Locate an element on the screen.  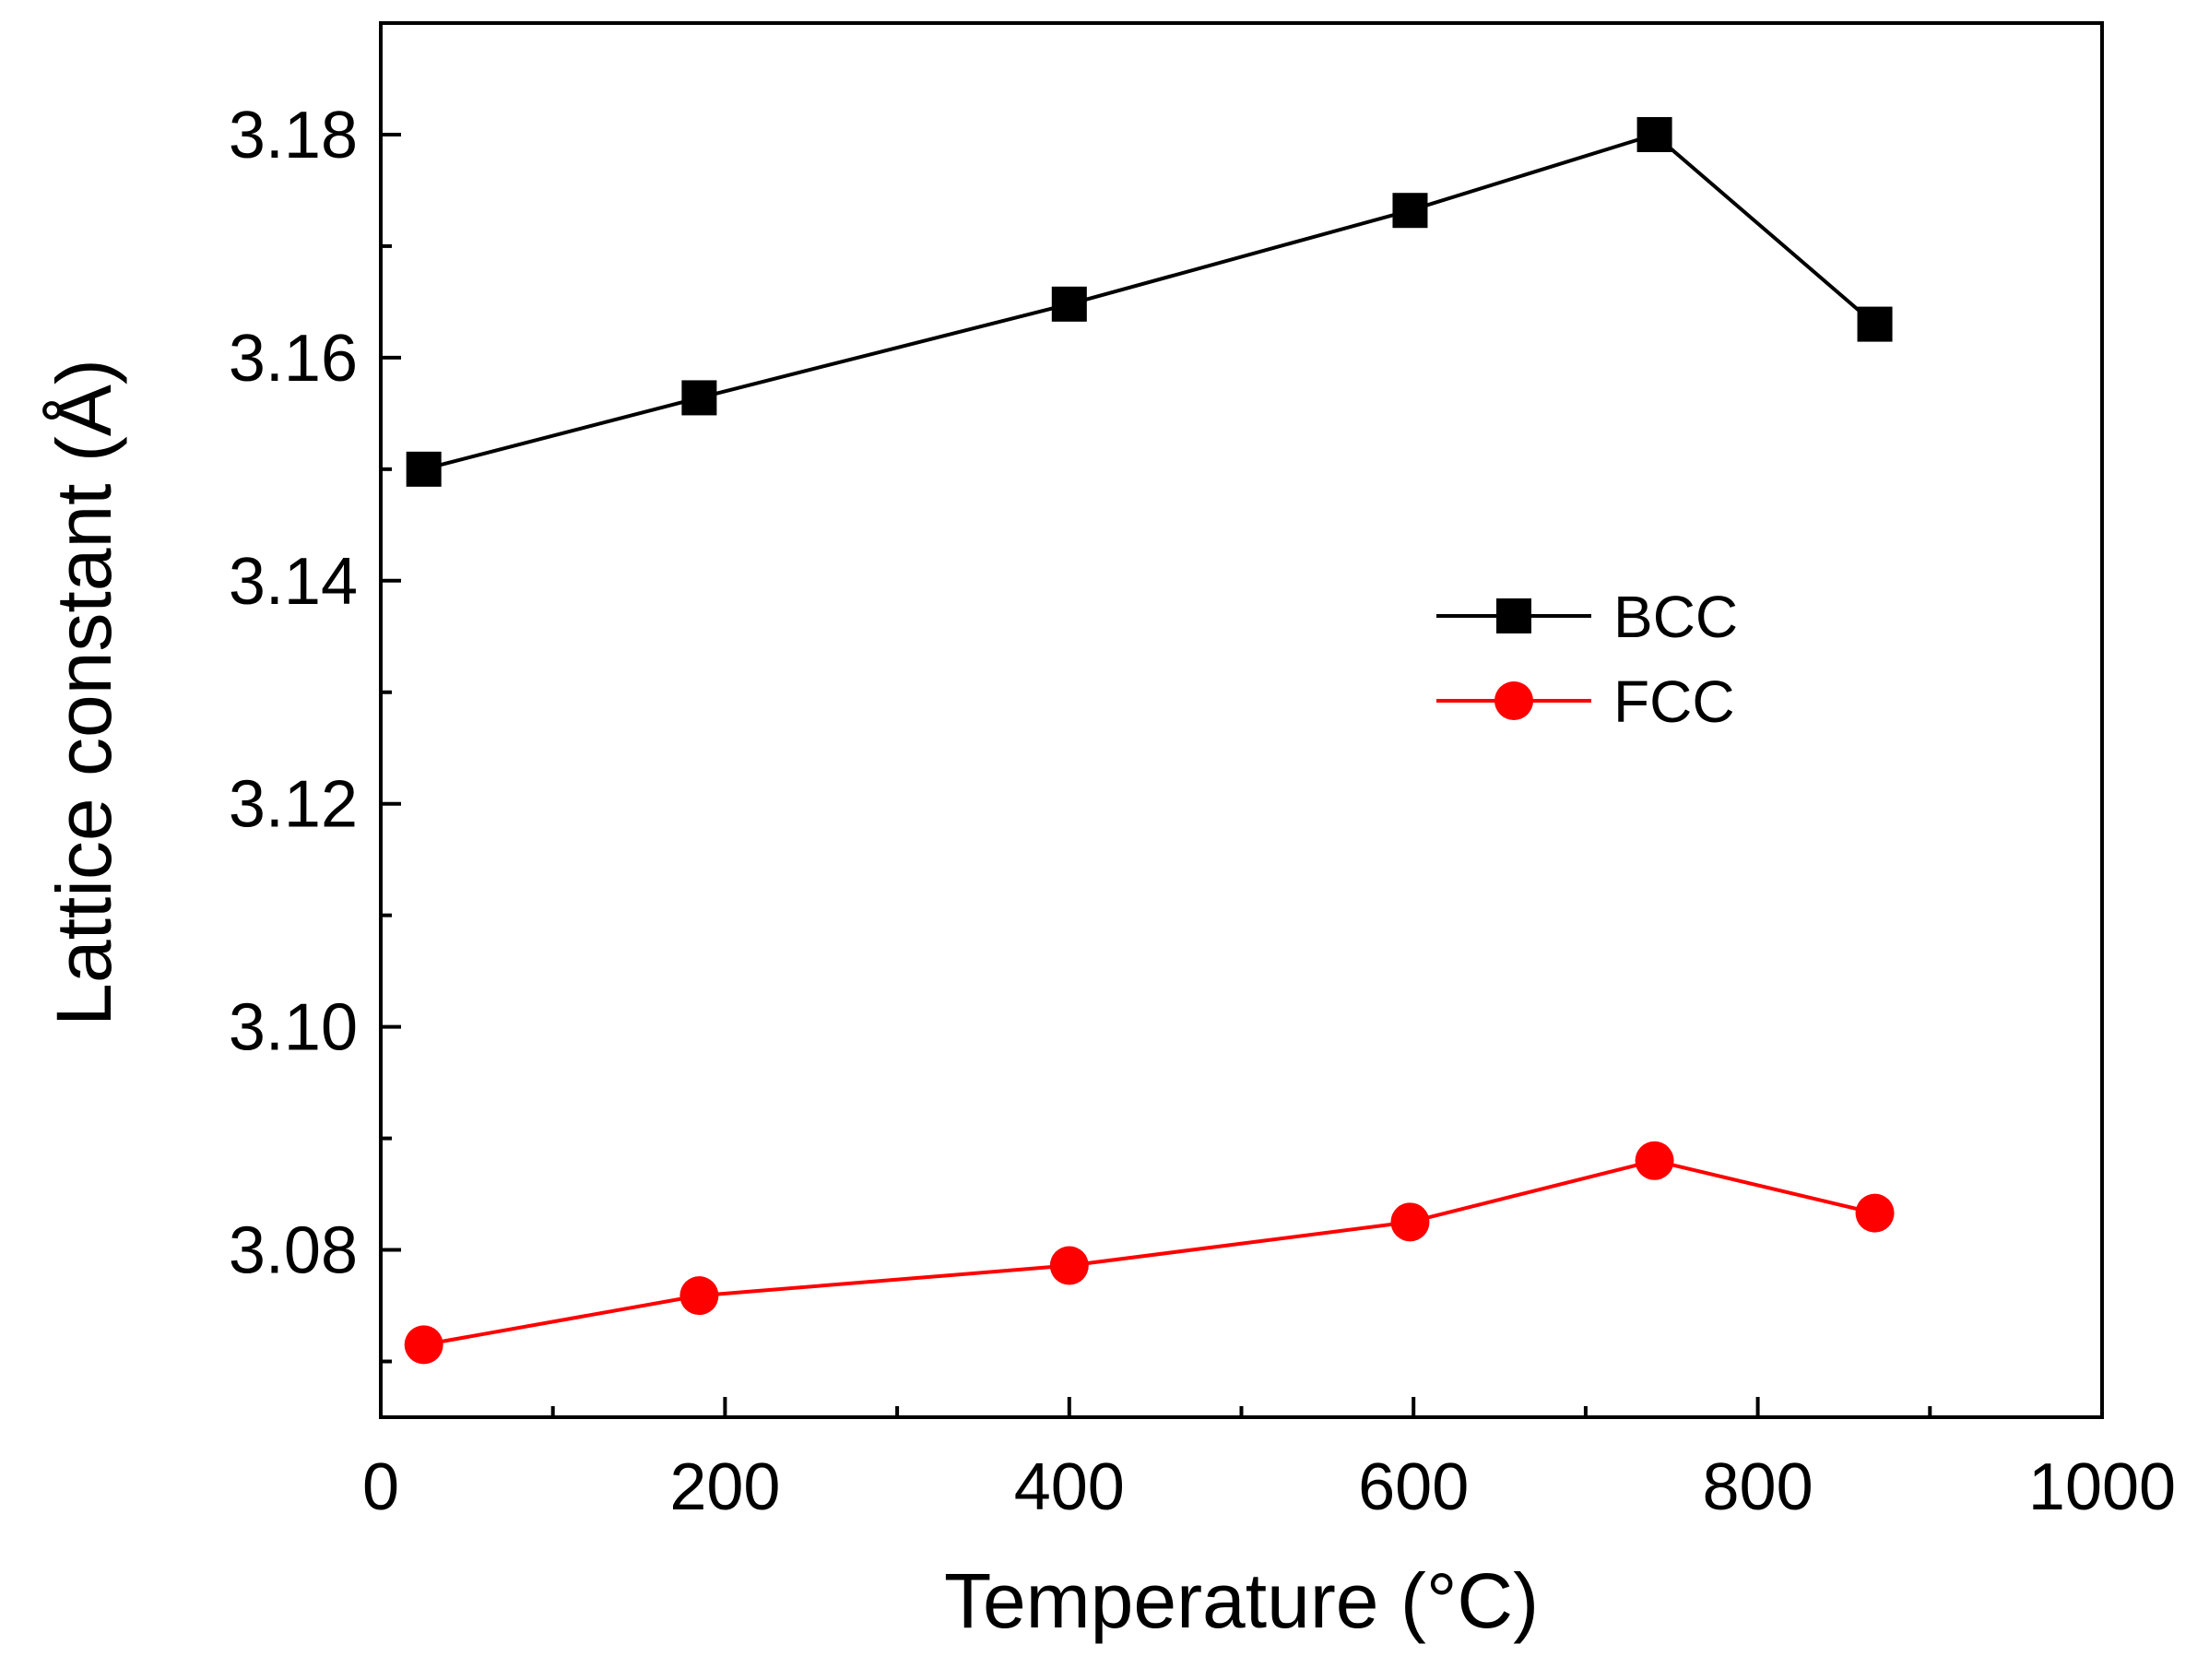
x-tick-label: 800 is located at coordinates (1758, 1487).